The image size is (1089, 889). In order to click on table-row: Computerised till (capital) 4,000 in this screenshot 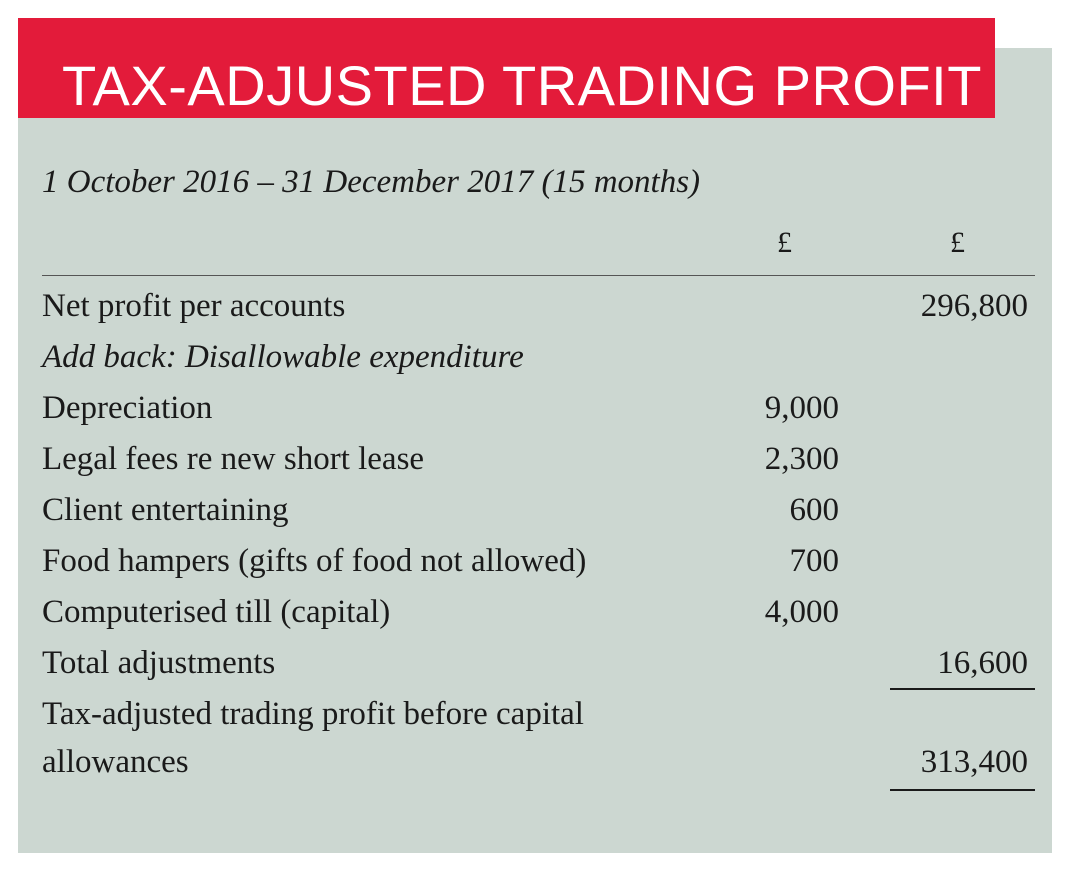, I will do `click(538, 617)`.